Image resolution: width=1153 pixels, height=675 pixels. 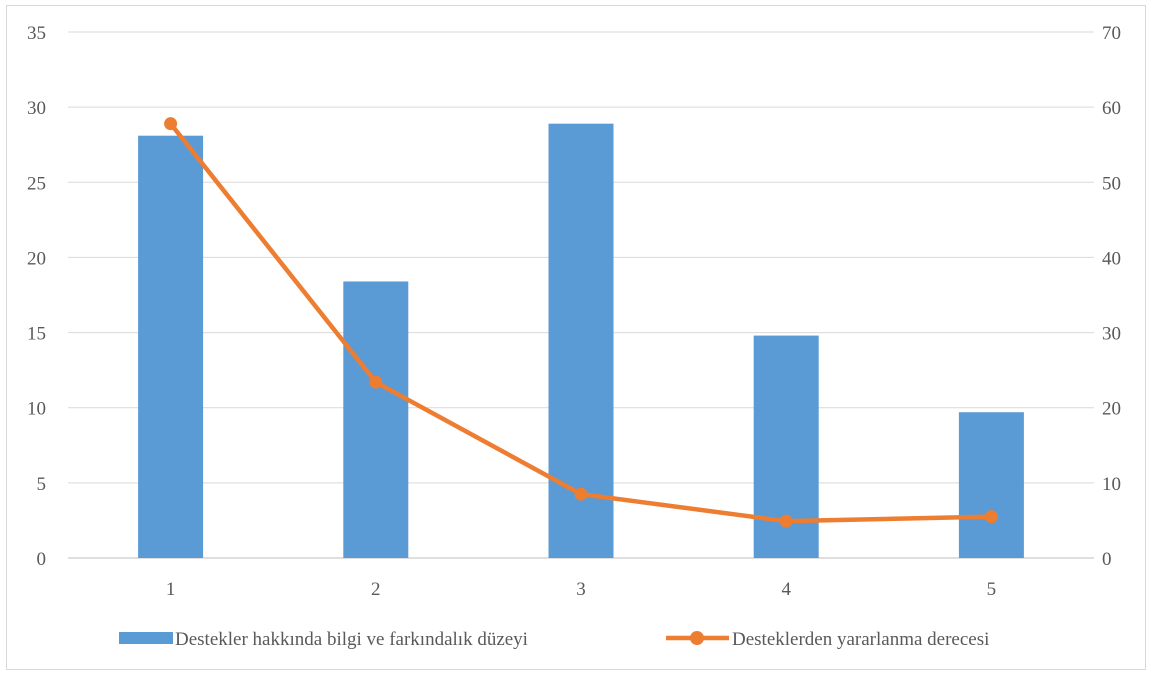 I want to click on legend-swatch-bars, so click(x=146, y=638).